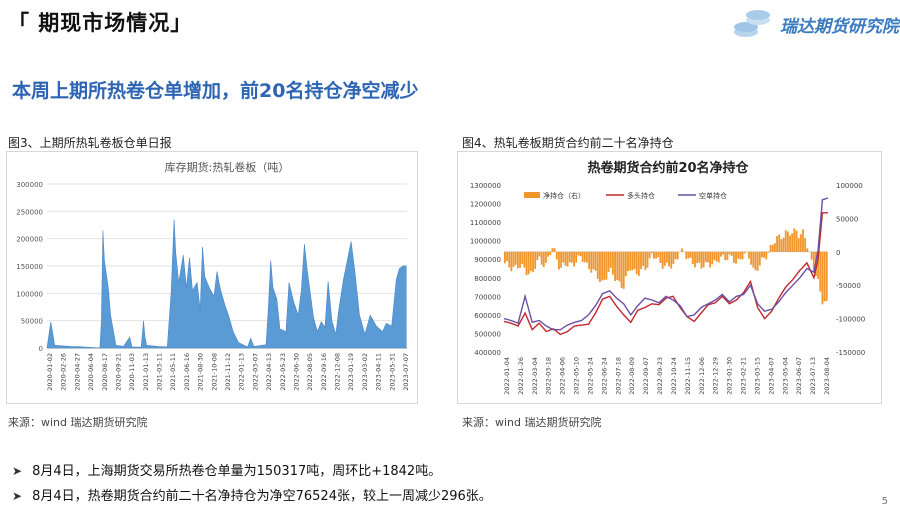 The height and width of the screenshot is (514, 900). Describe the element at coordinates (577, 376) in the screenshot. I see `x-tick-label: 2022-05-10` at that location.